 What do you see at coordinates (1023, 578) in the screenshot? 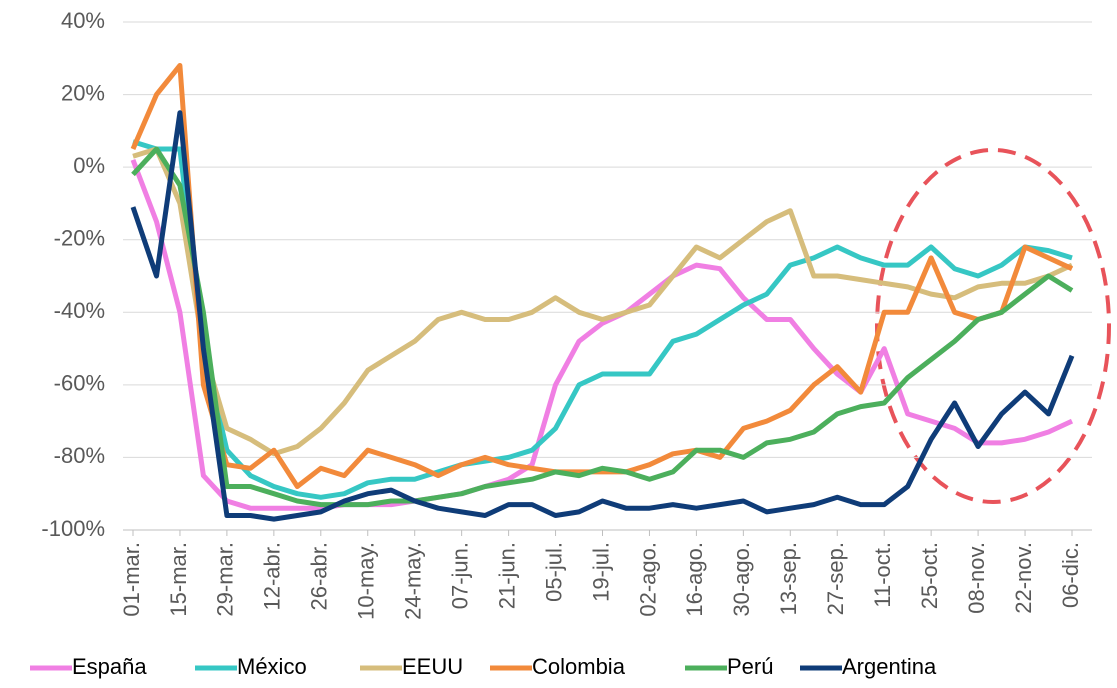
I see `x-tick-label: 22-nov.` at bounding box center [1023, 578].